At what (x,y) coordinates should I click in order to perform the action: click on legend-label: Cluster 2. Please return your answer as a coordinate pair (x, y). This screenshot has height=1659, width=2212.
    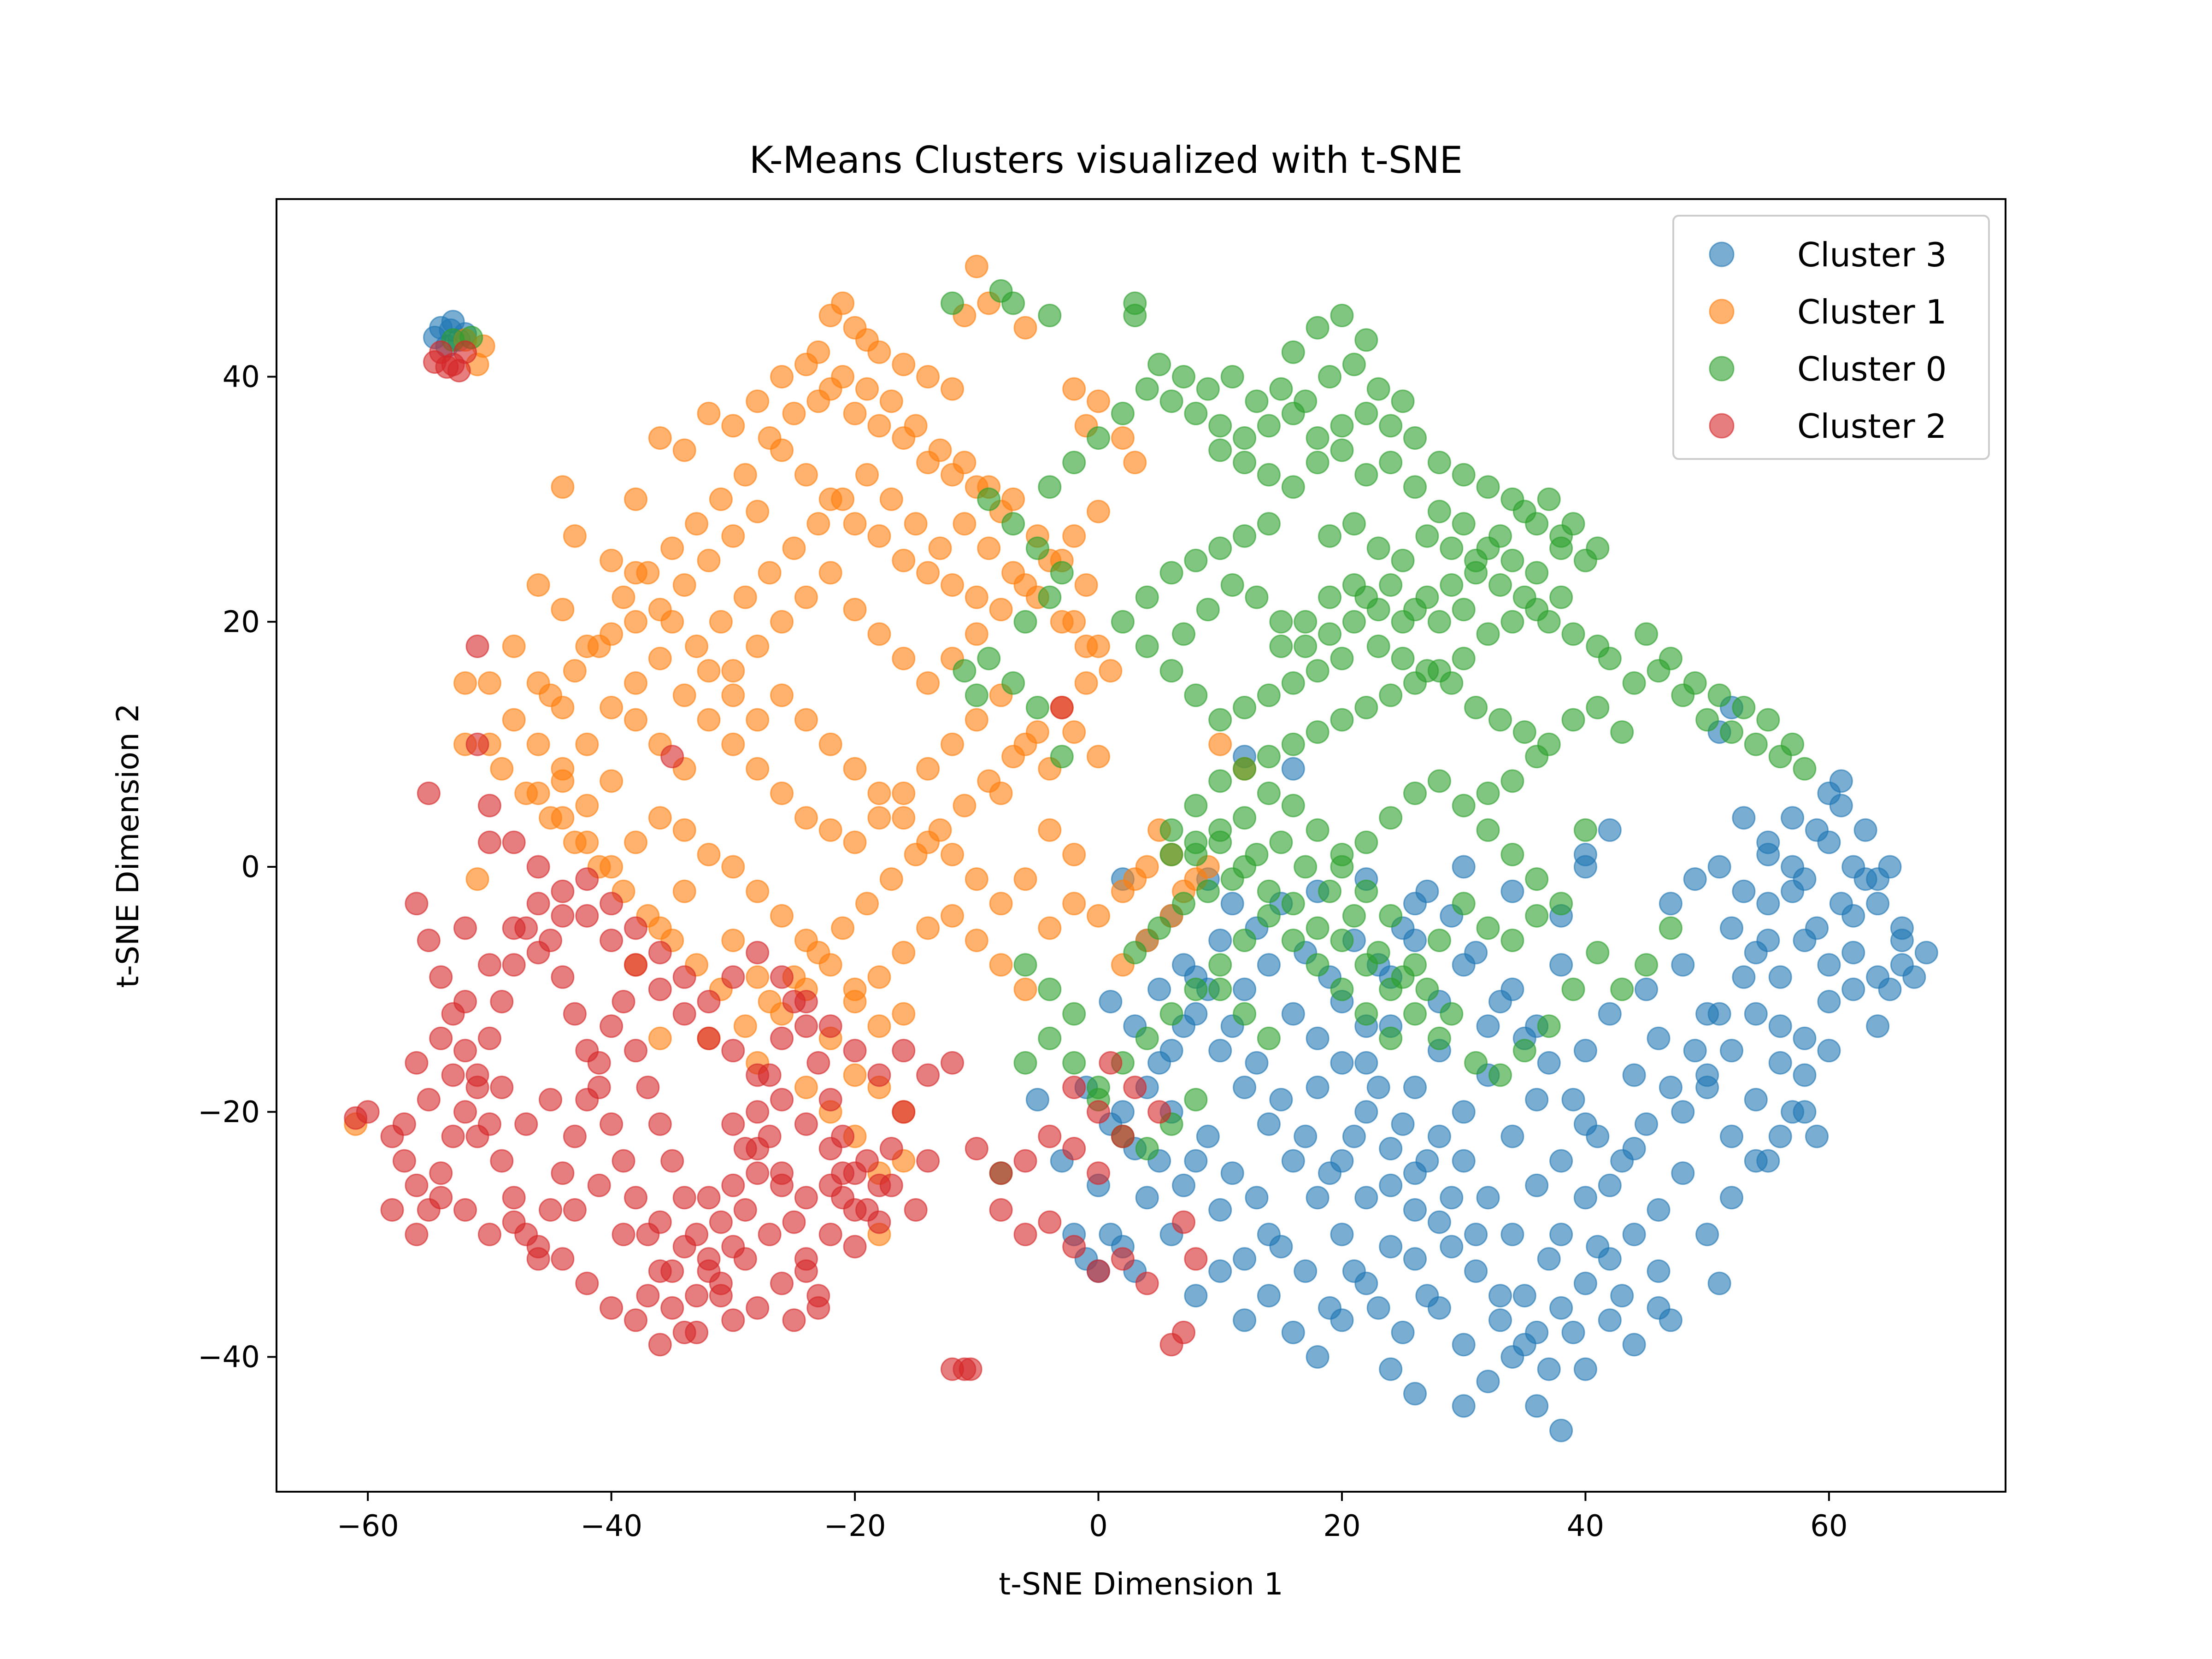
    Looking at the image, I should click on (1872, 426).